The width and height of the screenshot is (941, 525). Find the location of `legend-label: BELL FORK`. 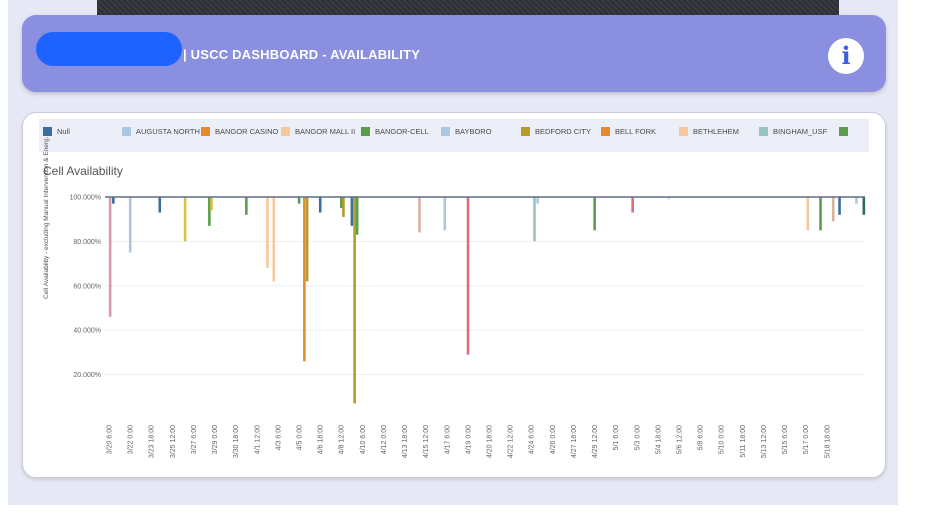

legend-label: BELL FORK is located at coordinates (635, 131).